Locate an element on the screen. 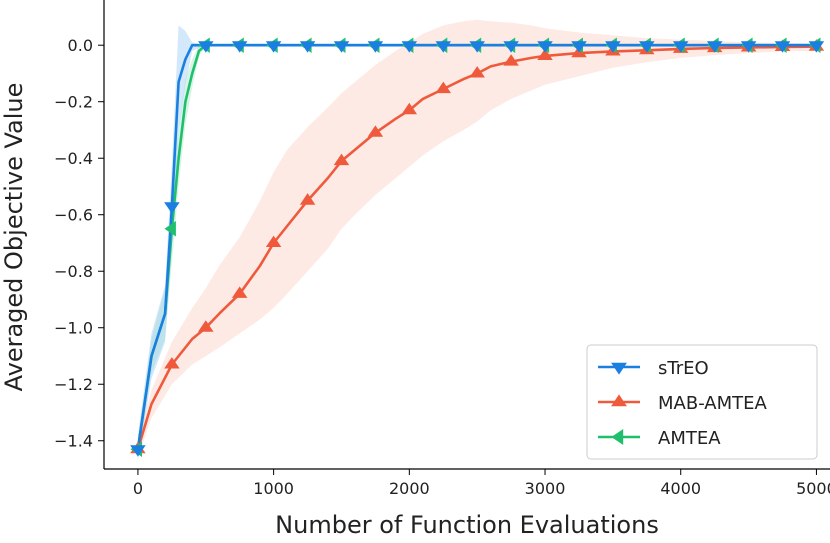 This screenshot has width=830, height=543. legend-label-mab-amtea: MAB-AMTEA is located at coordinates (713, 403).